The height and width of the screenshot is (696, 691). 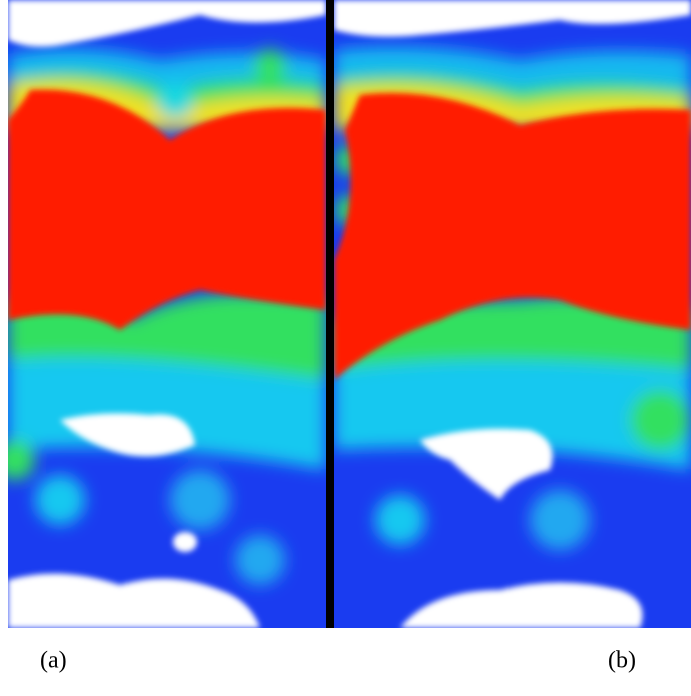 What do you see at coordinates (330, 314) in the screenshot?
I see `divider` at bounding box center [330, 314].